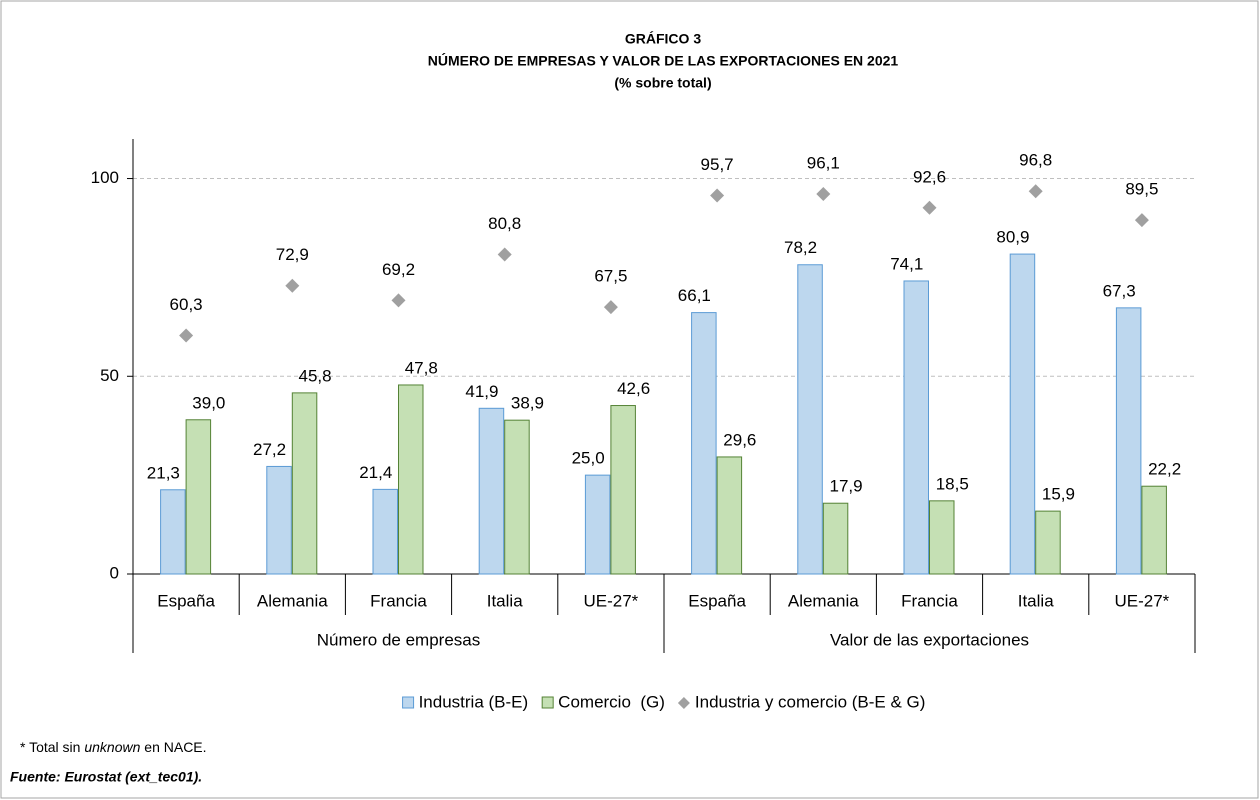  Describe the element at coordinates (173, 747) in the screenshot. I see `footnote-part: en NACE.` at that location.